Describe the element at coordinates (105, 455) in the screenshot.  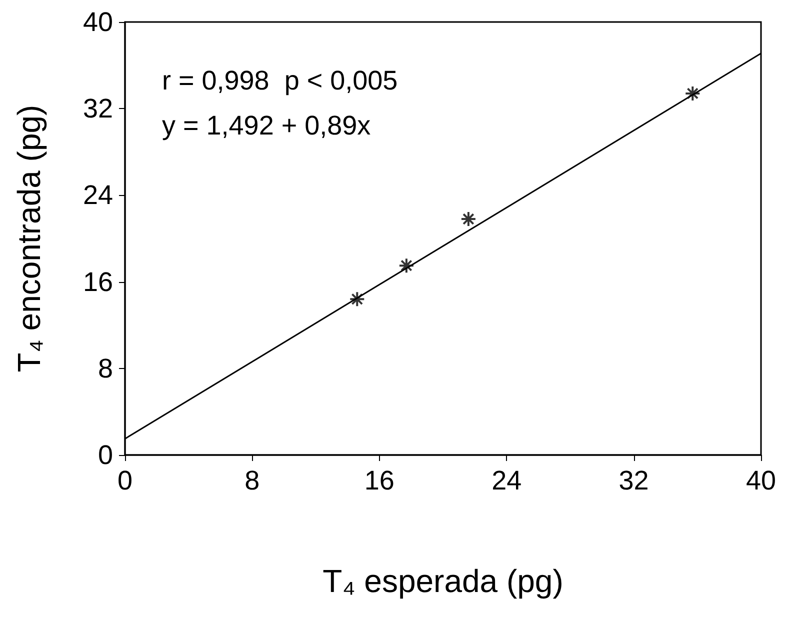
I see `y-tick-label: 0` at that location.